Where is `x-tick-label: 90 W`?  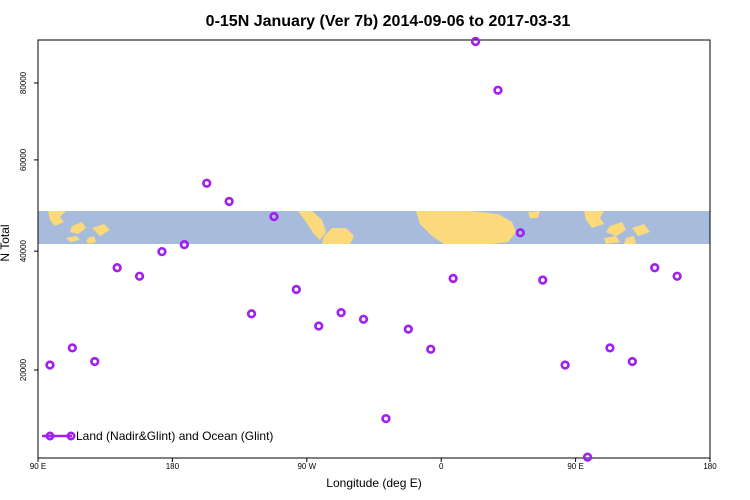 x-tick-label: 90 W is located at coordinates (306, 466).